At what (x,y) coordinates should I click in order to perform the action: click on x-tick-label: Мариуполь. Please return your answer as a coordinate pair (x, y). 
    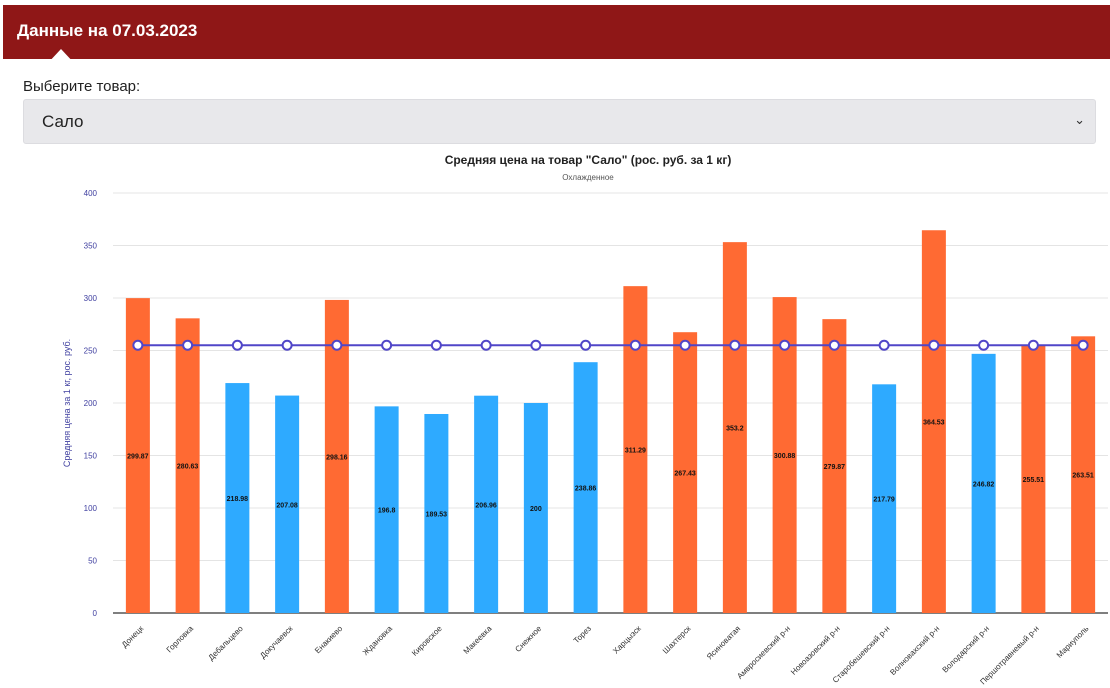
    Looking at the image, I should click on (1073, 642).